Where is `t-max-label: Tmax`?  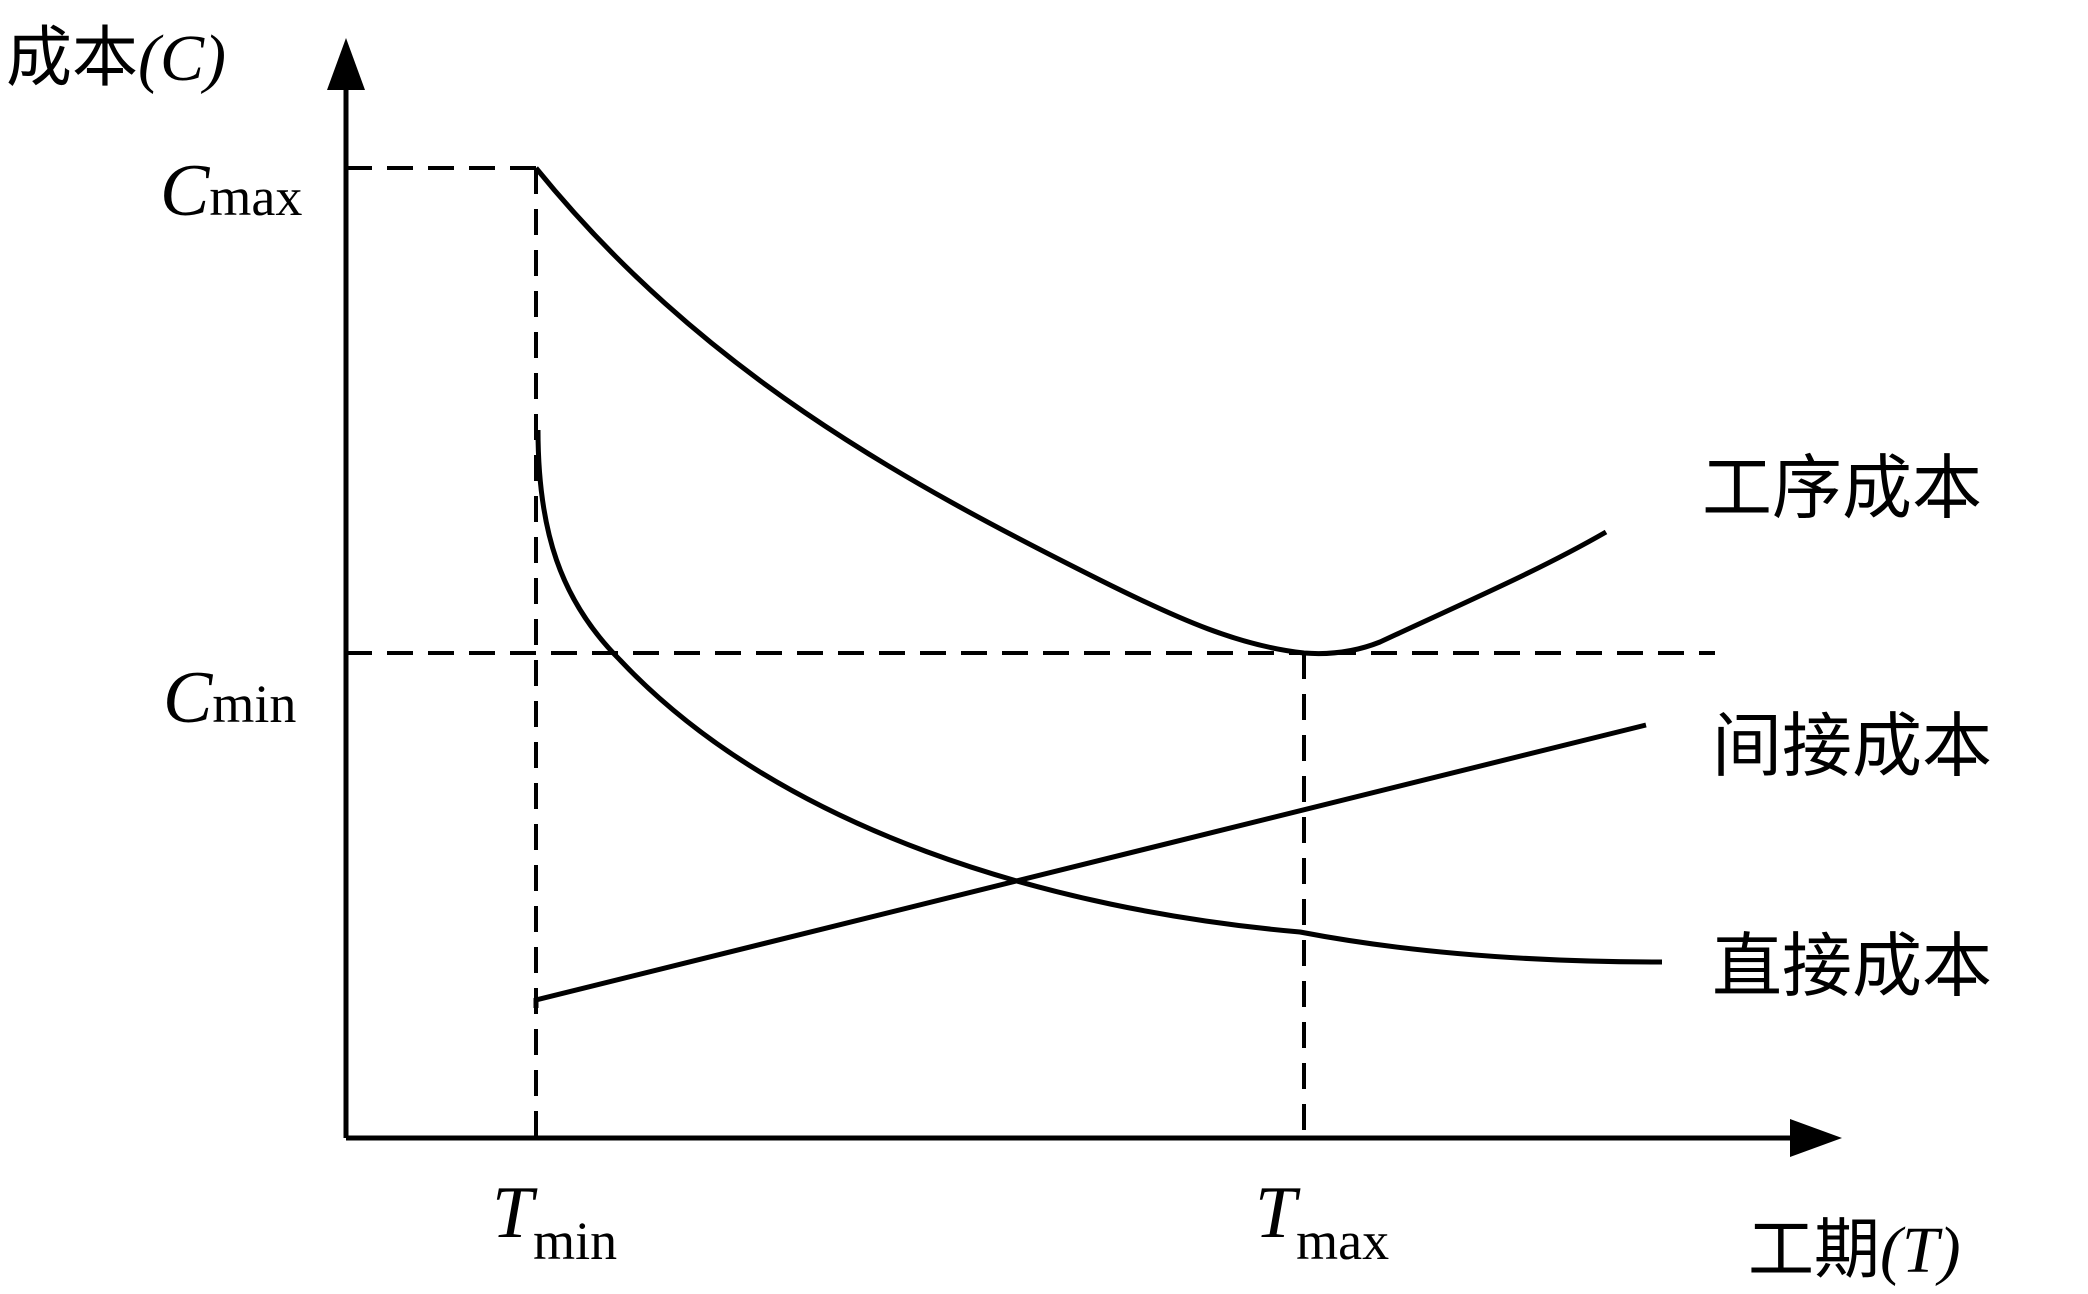 t-max-label: Tmax is located at coordinates (1322, 1221).